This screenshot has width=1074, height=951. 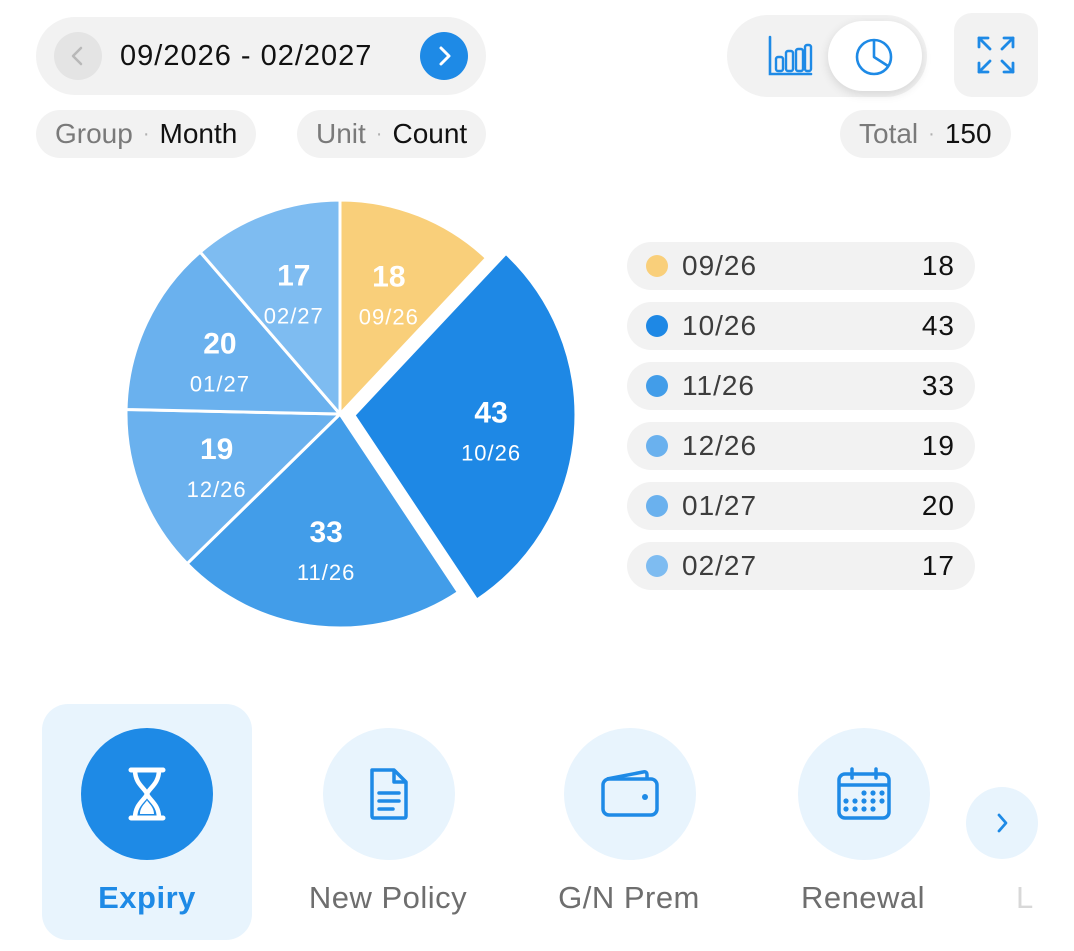 I want to click on tab-gn-prem-circle, so click(x=630, y=794).